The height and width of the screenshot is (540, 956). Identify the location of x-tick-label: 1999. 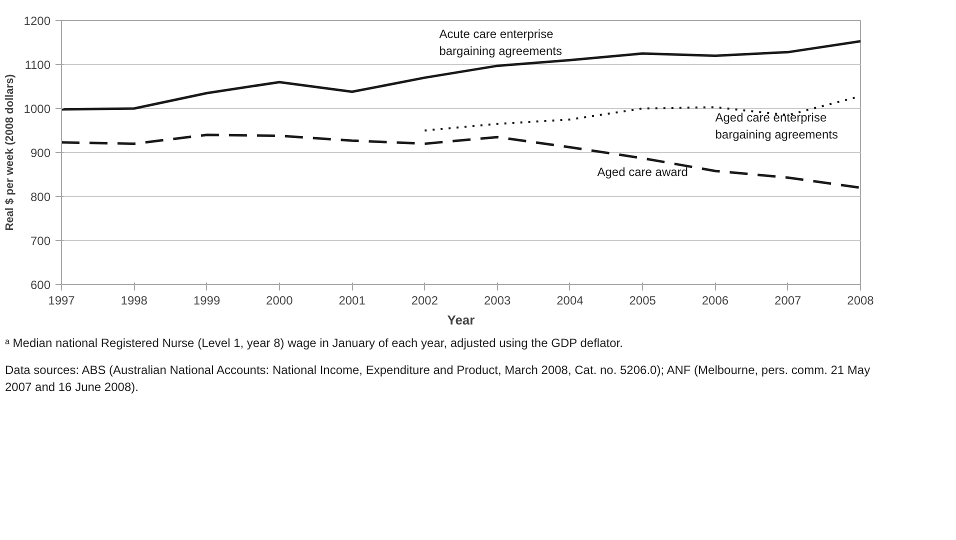
(206, 301).